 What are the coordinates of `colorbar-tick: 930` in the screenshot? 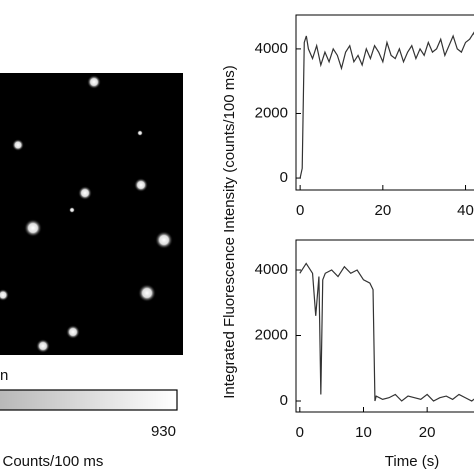 It's located at (163, 431).